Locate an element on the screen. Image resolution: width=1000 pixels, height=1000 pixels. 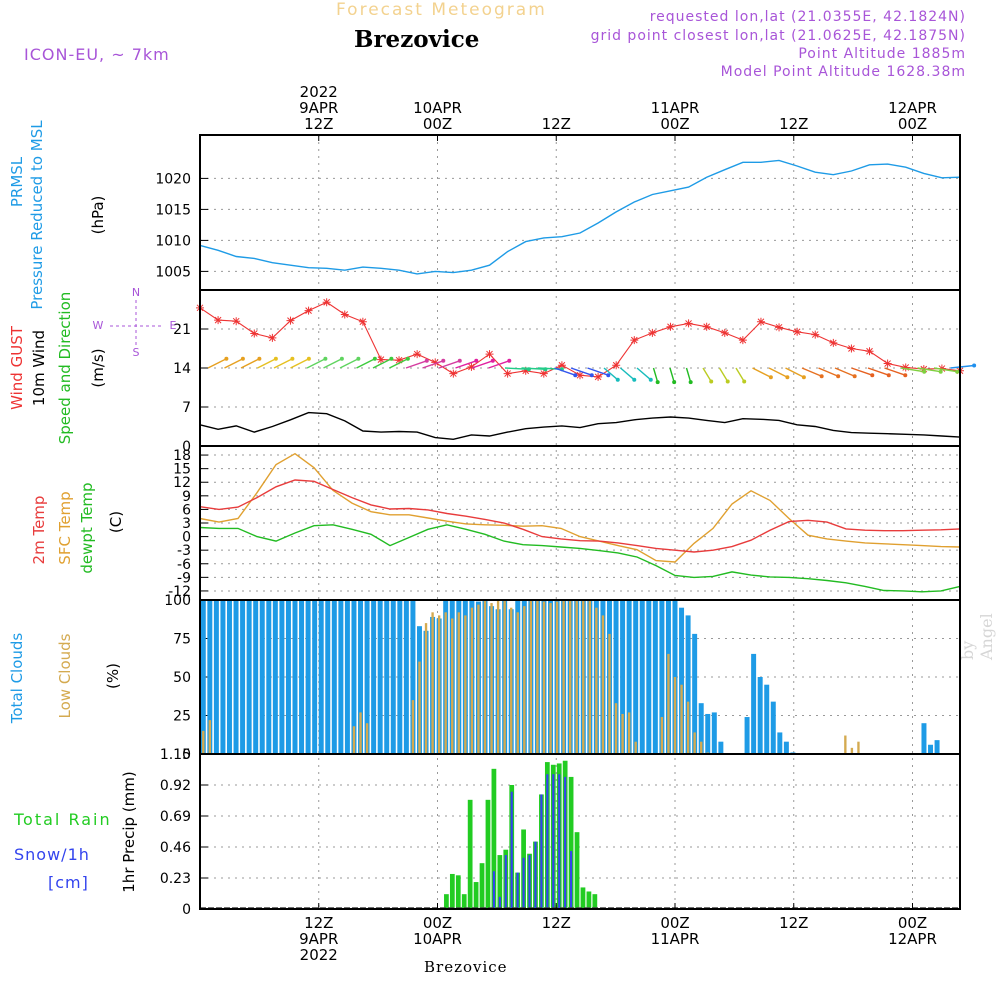
ytick-label-2-7: 9 is located at coordinates (186, 497).